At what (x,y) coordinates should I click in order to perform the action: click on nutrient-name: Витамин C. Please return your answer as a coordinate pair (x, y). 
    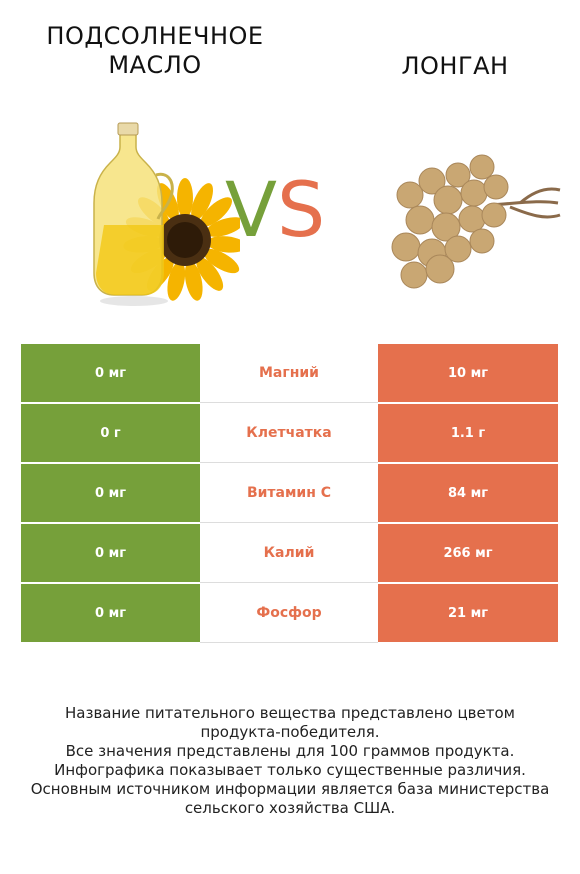
    Looking at the image, I should click on (289, 493).